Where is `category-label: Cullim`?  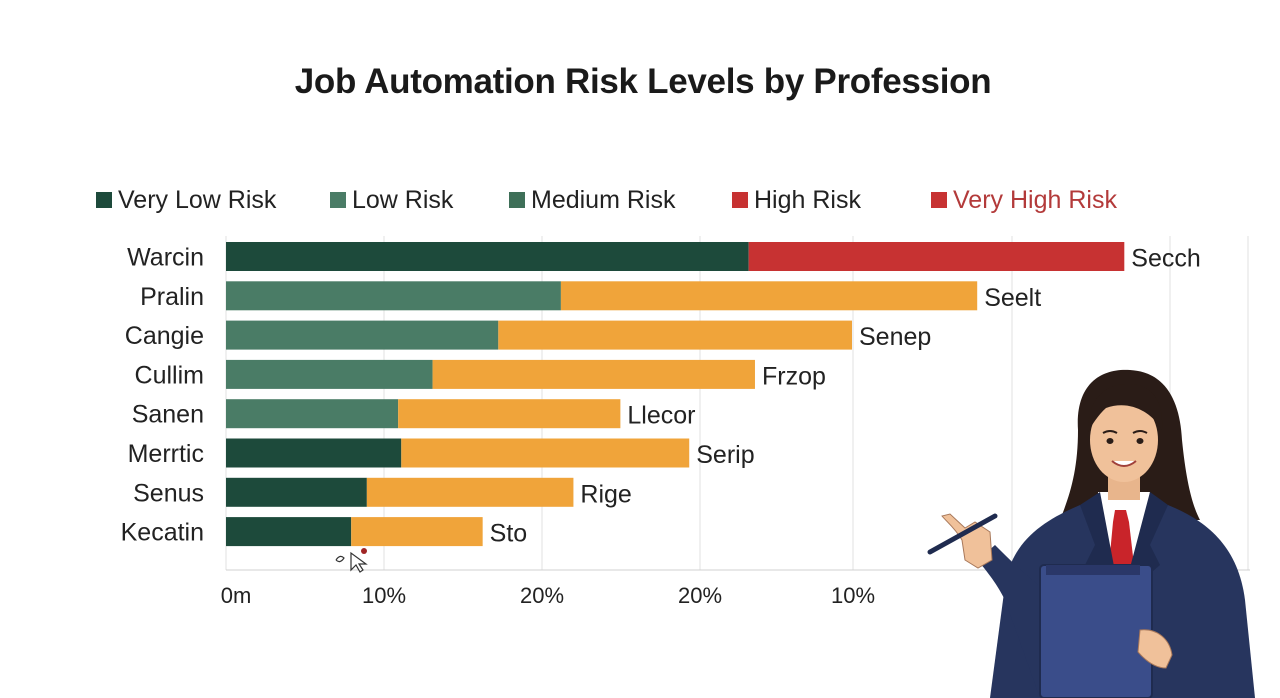 category-label: Cullim is located at coordinates (169, 375).